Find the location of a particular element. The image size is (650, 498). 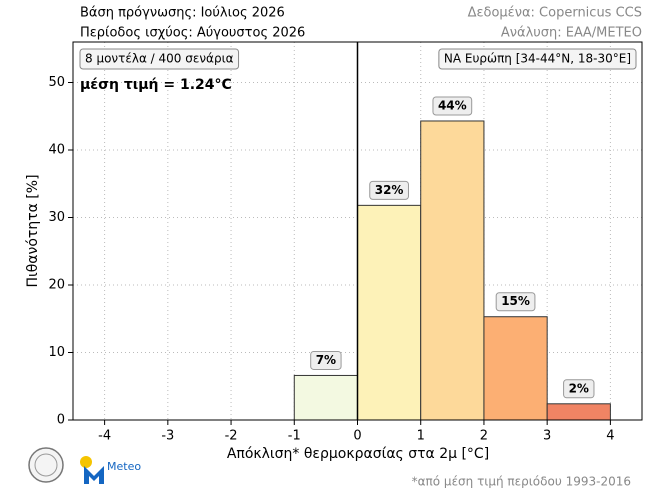

header-right-2: Ανάλυση: ΕΑΑ/METEO is located at coordinates (571, 33).